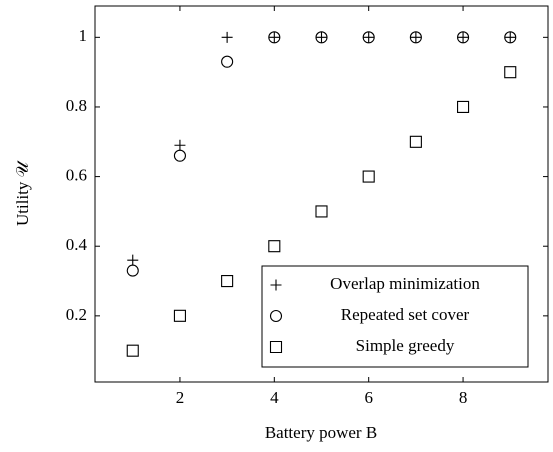 This screenshot has width=553, height=452. I want to click on y-tick-label: 0.8, so click(76, 105).